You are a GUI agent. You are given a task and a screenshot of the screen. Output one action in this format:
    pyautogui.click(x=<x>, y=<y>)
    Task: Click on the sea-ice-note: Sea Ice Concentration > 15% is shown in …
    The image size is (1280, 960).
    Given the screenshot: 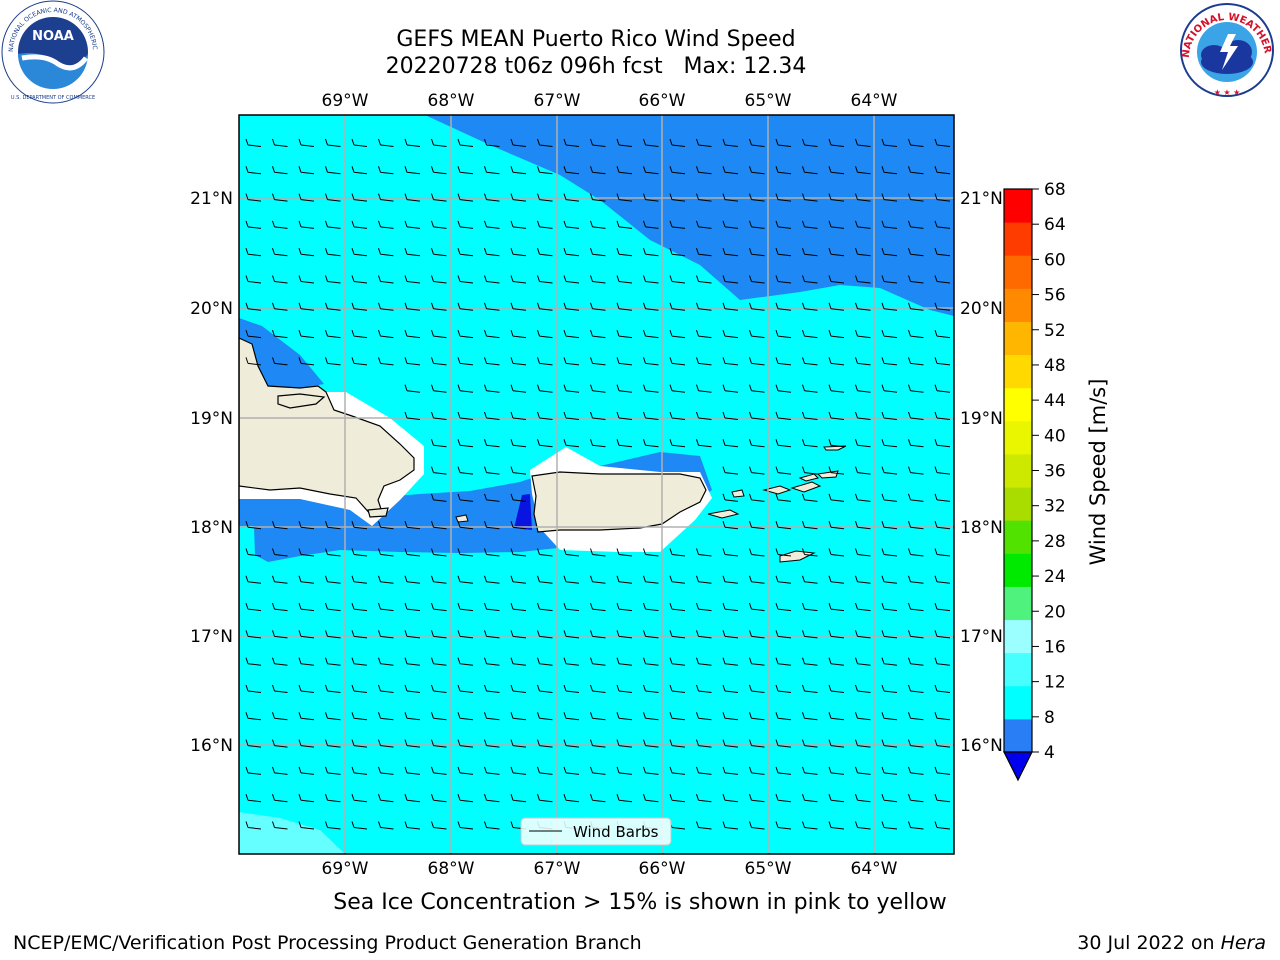 What is the action you would take?
    pyautogui.click(x=640, y=902)
    